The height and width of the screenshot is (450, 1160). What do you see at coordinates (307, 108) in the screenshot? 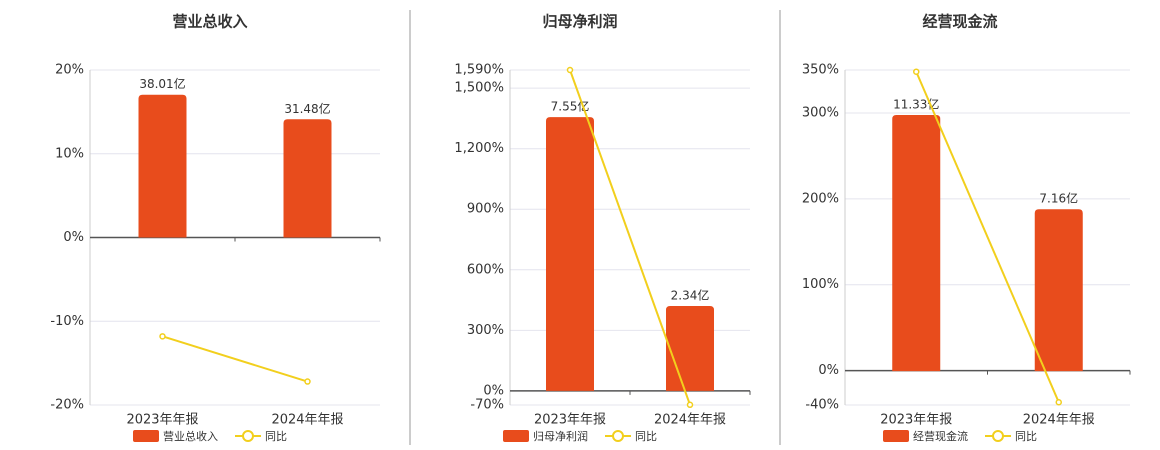
I see `value-label: 31.48亿` at bounding box center [307, 108].